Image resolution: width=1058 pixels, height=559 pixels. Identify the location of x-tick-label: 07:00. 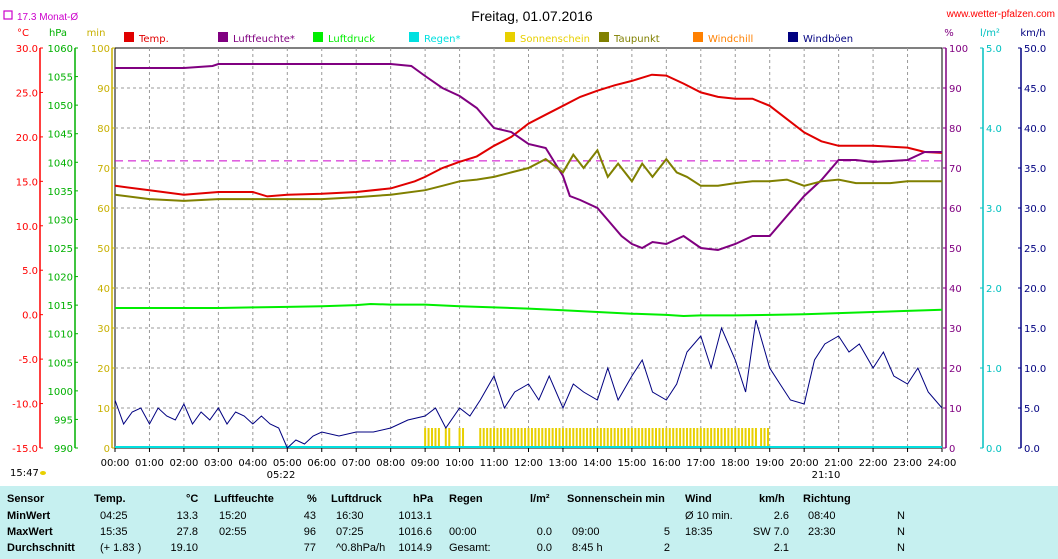
(356, 463).